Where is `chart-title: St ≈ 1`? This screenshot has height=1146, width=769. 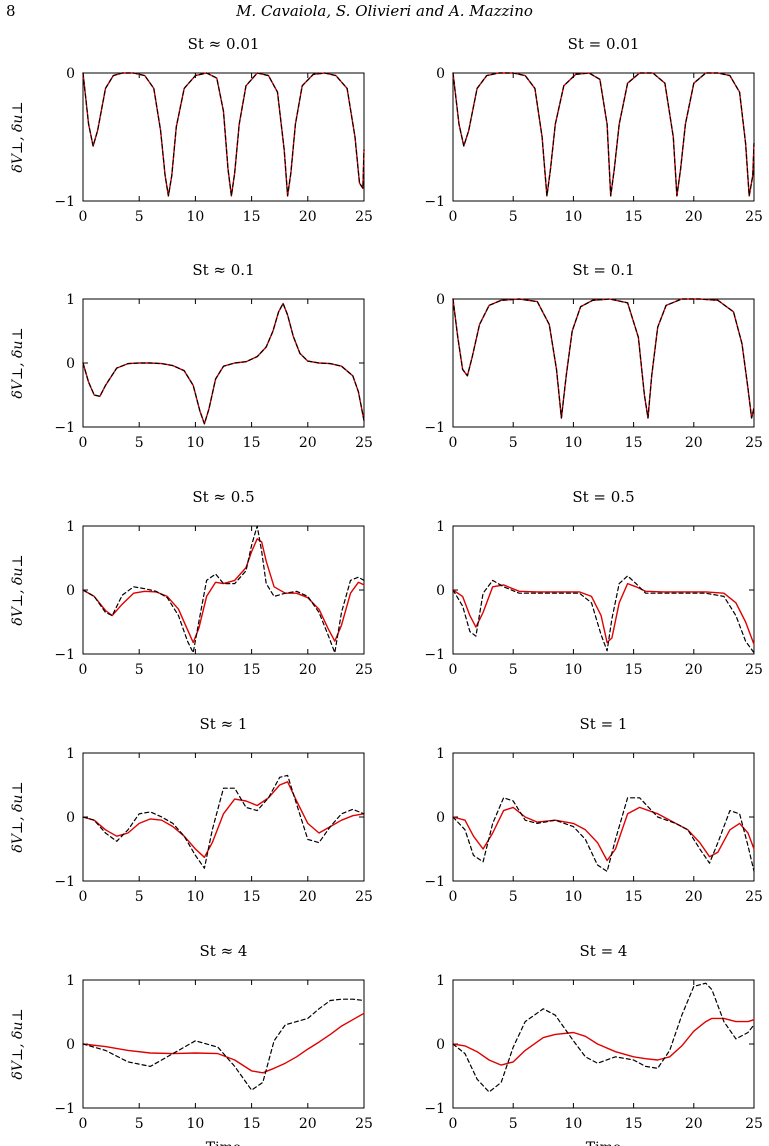
chart-title: St ≈ 1 is located at coordinates (224, 724).